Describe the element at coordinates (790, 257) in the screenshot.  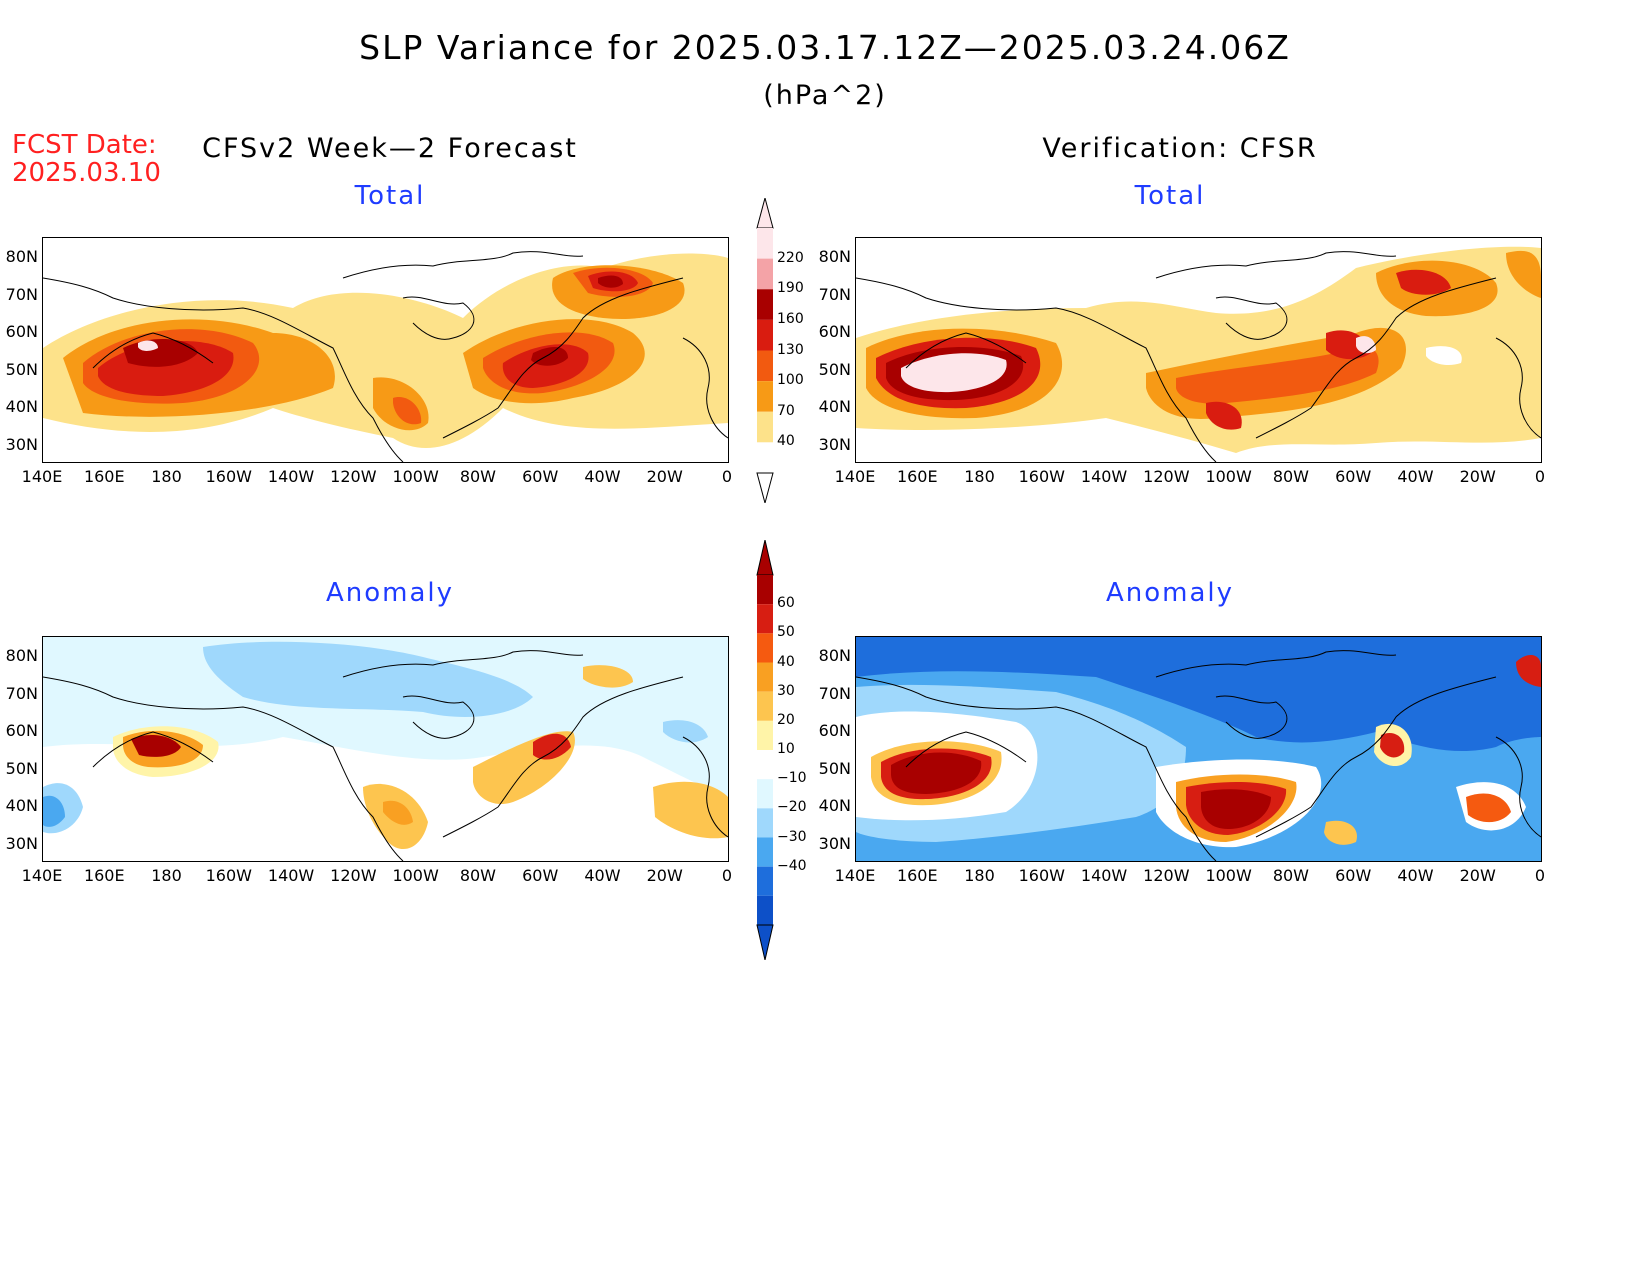
I see `colorbar-level-label: 220` at that location.